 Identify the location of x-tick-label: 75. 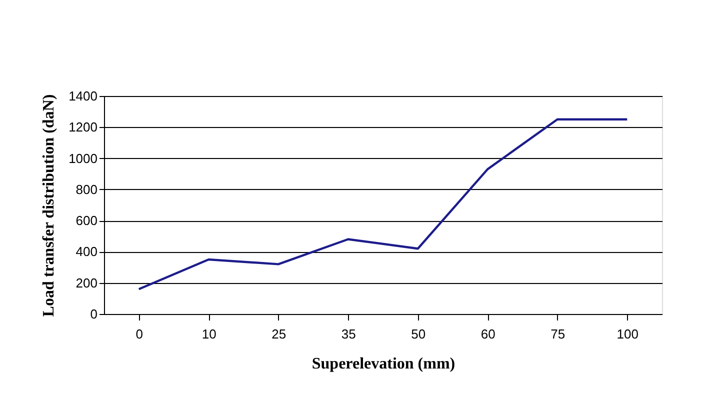
(558, 334).